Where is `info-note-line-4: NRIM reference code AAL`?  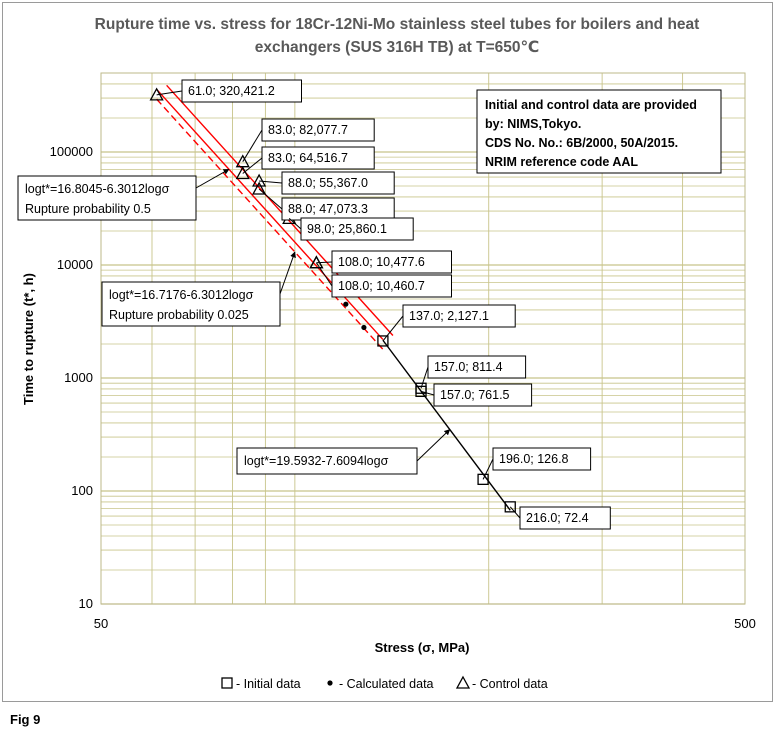
info-note-line-4: NRIM reference code AAL is located at coordinates (561, 162).